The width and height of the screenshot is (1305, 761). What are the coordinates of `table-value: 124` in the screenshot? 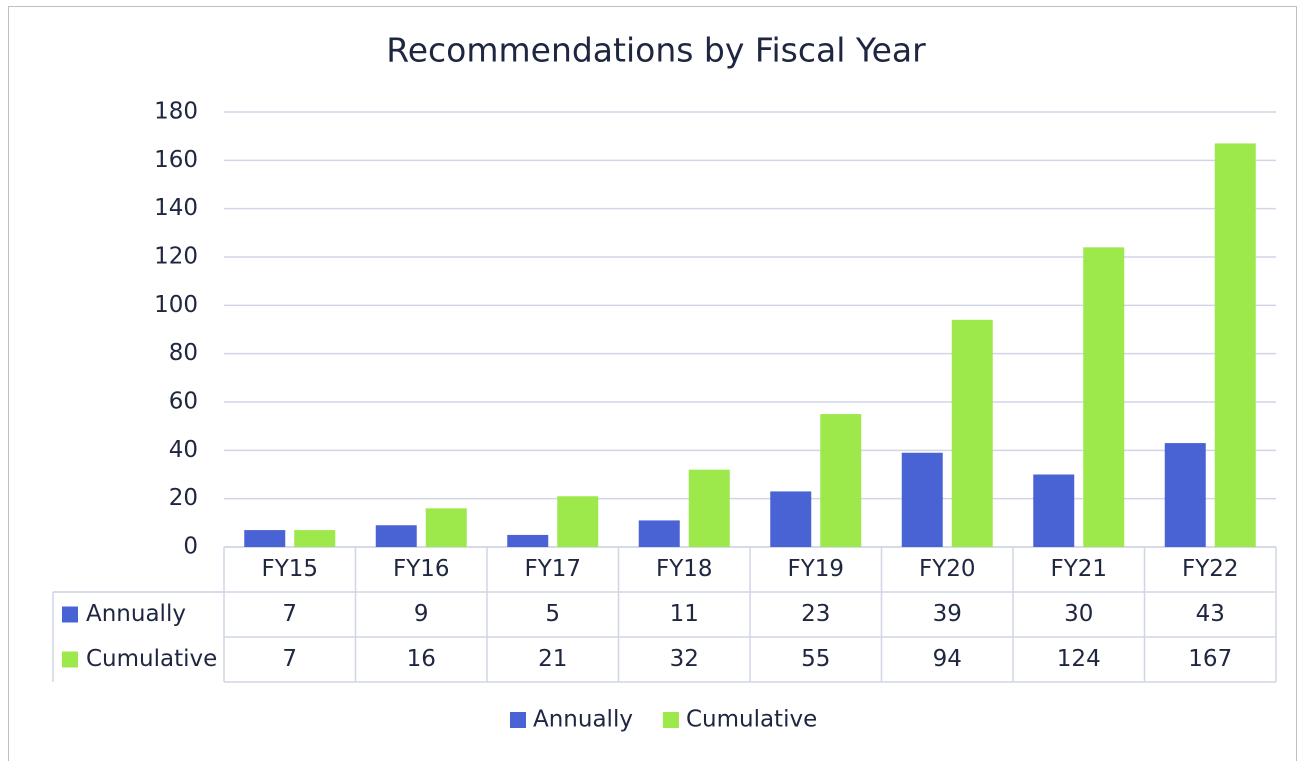 It's located at (1079, 659).